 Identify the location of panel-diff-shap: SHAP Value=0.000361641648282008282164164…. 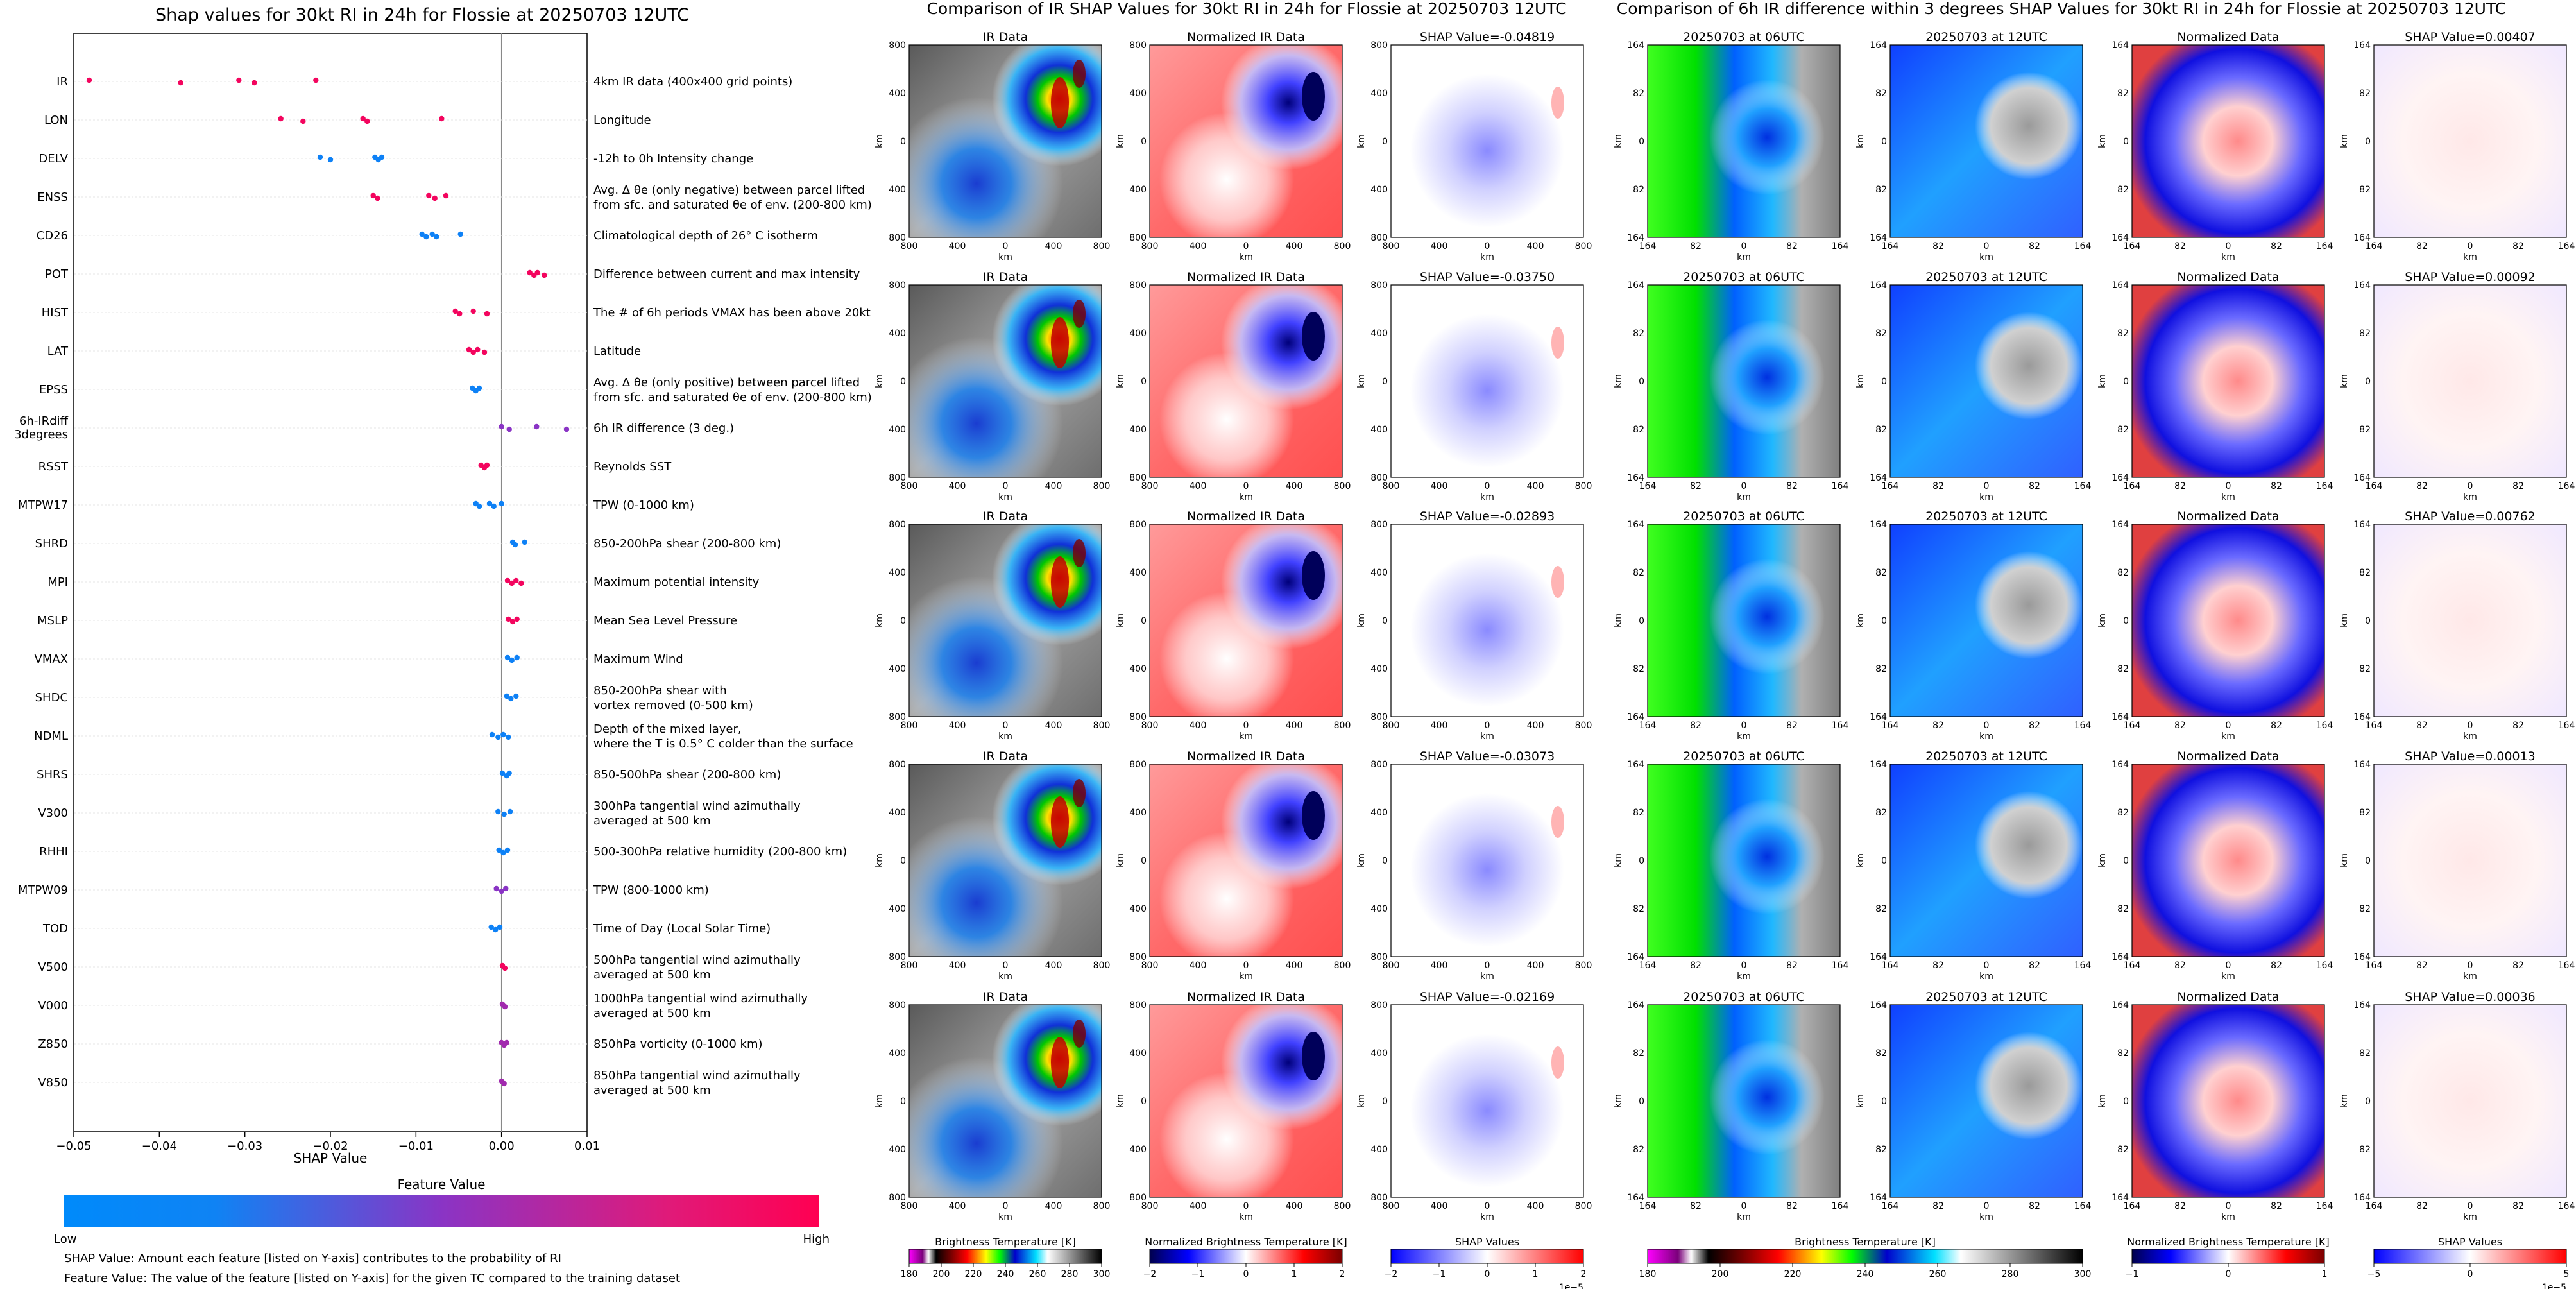
(2457, 1106).